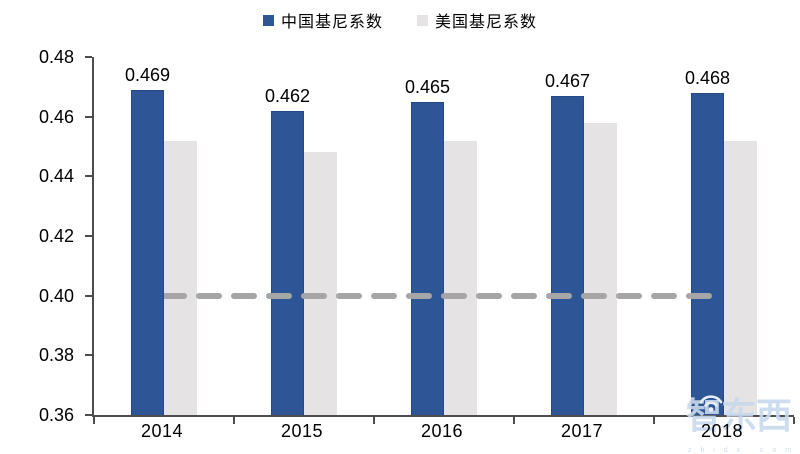  What do you see at coordinates (739, 415) in the screenshot?
I see `watermark-text: 智东西` at bounding box center [739, 415].